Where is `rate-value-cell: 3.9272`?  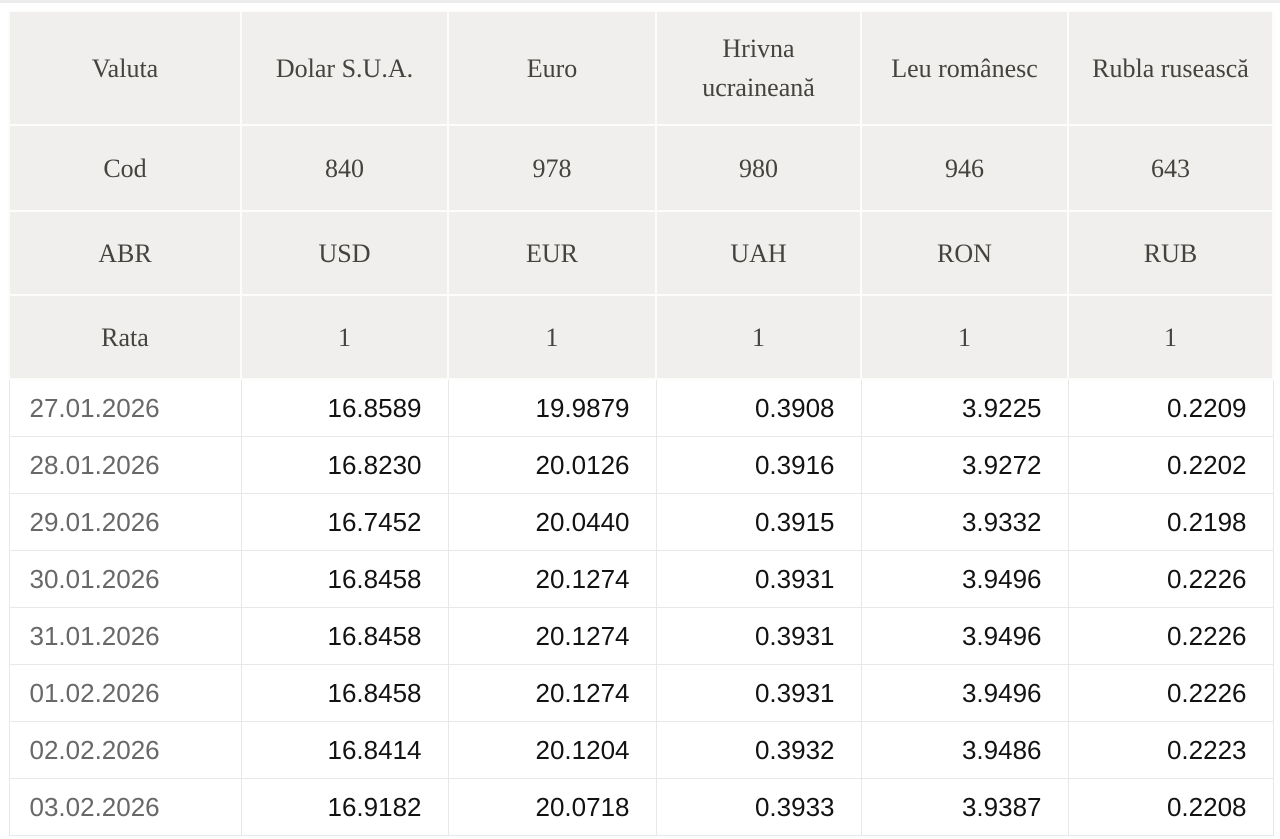
rate-value-cell: 3.9272 is located at coordinates (964, 465).